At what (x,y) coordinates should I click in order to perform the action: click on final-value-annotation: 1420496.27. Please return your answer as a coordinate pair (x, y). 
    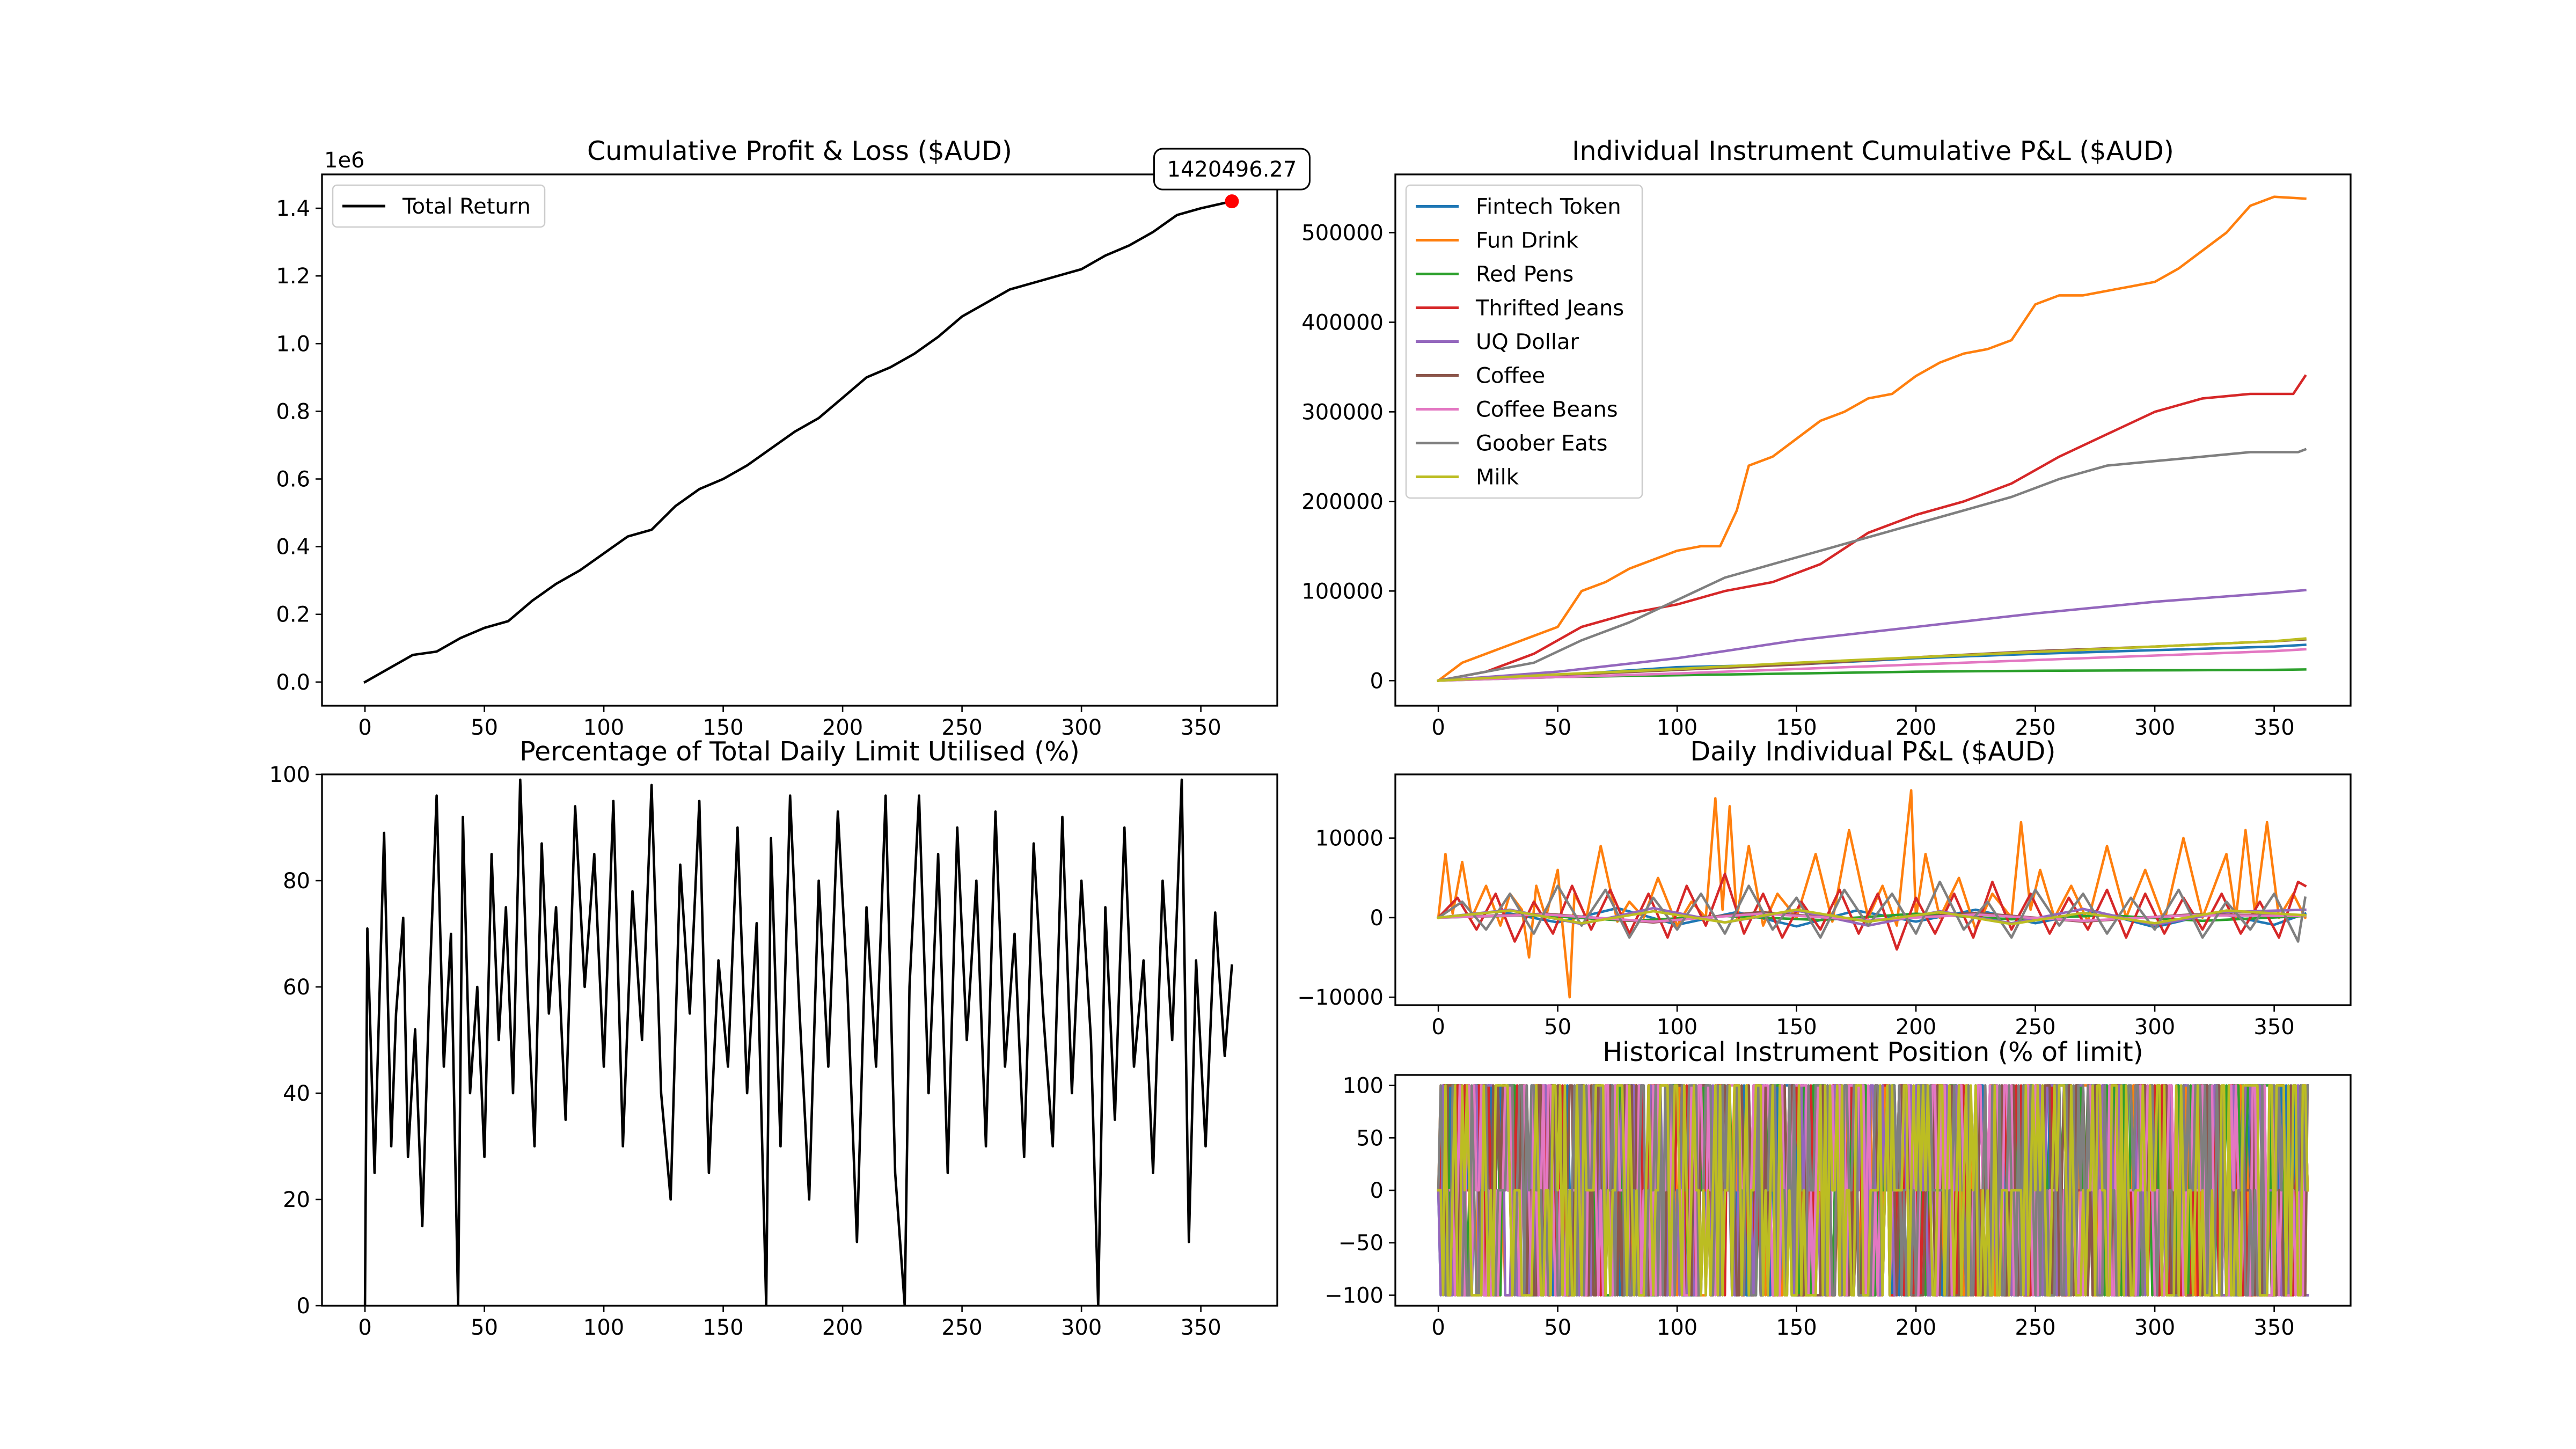
    Looking at the image, I should click on (1232, 169).